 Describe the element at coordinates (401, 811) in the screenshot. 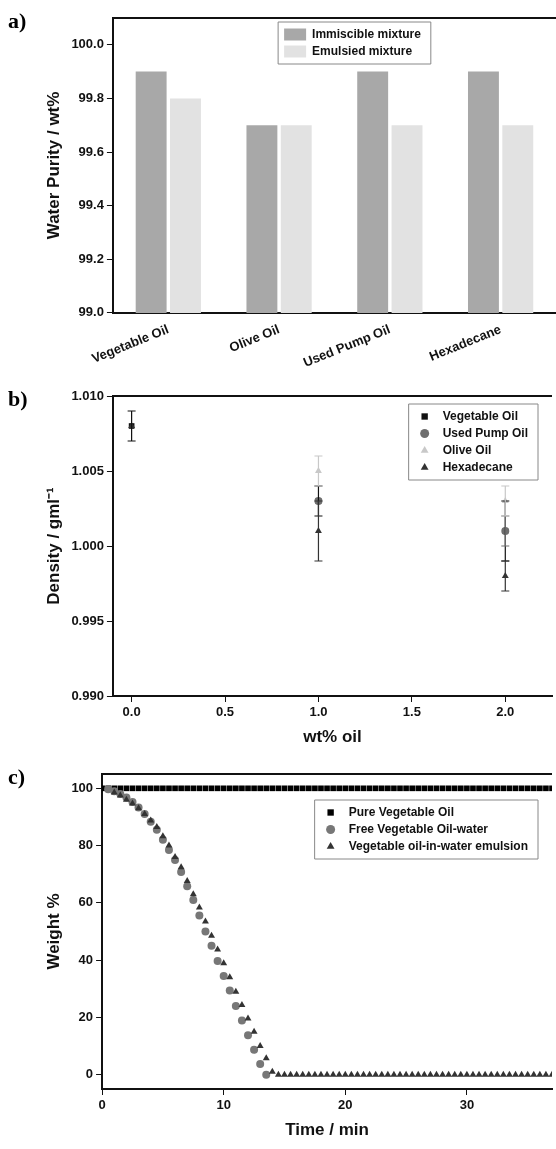

I see `legend-label: Pure Vegetable Oil` at that location.